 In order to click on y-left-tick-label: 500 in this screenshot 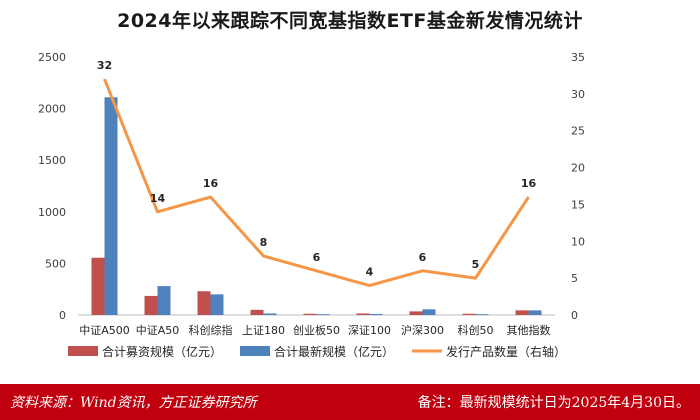, I will do `click(55, 263)`.